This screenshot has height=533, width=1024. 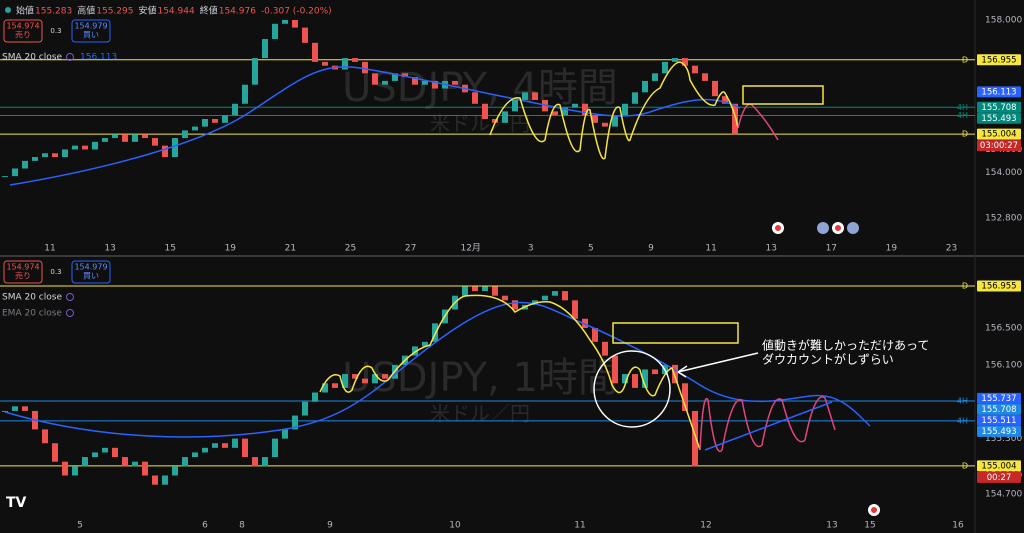 What do you see at coordinates (53, 12) in the screenshot?
I see `ohlc-open: 155.283` at bounding box center [53, 12].